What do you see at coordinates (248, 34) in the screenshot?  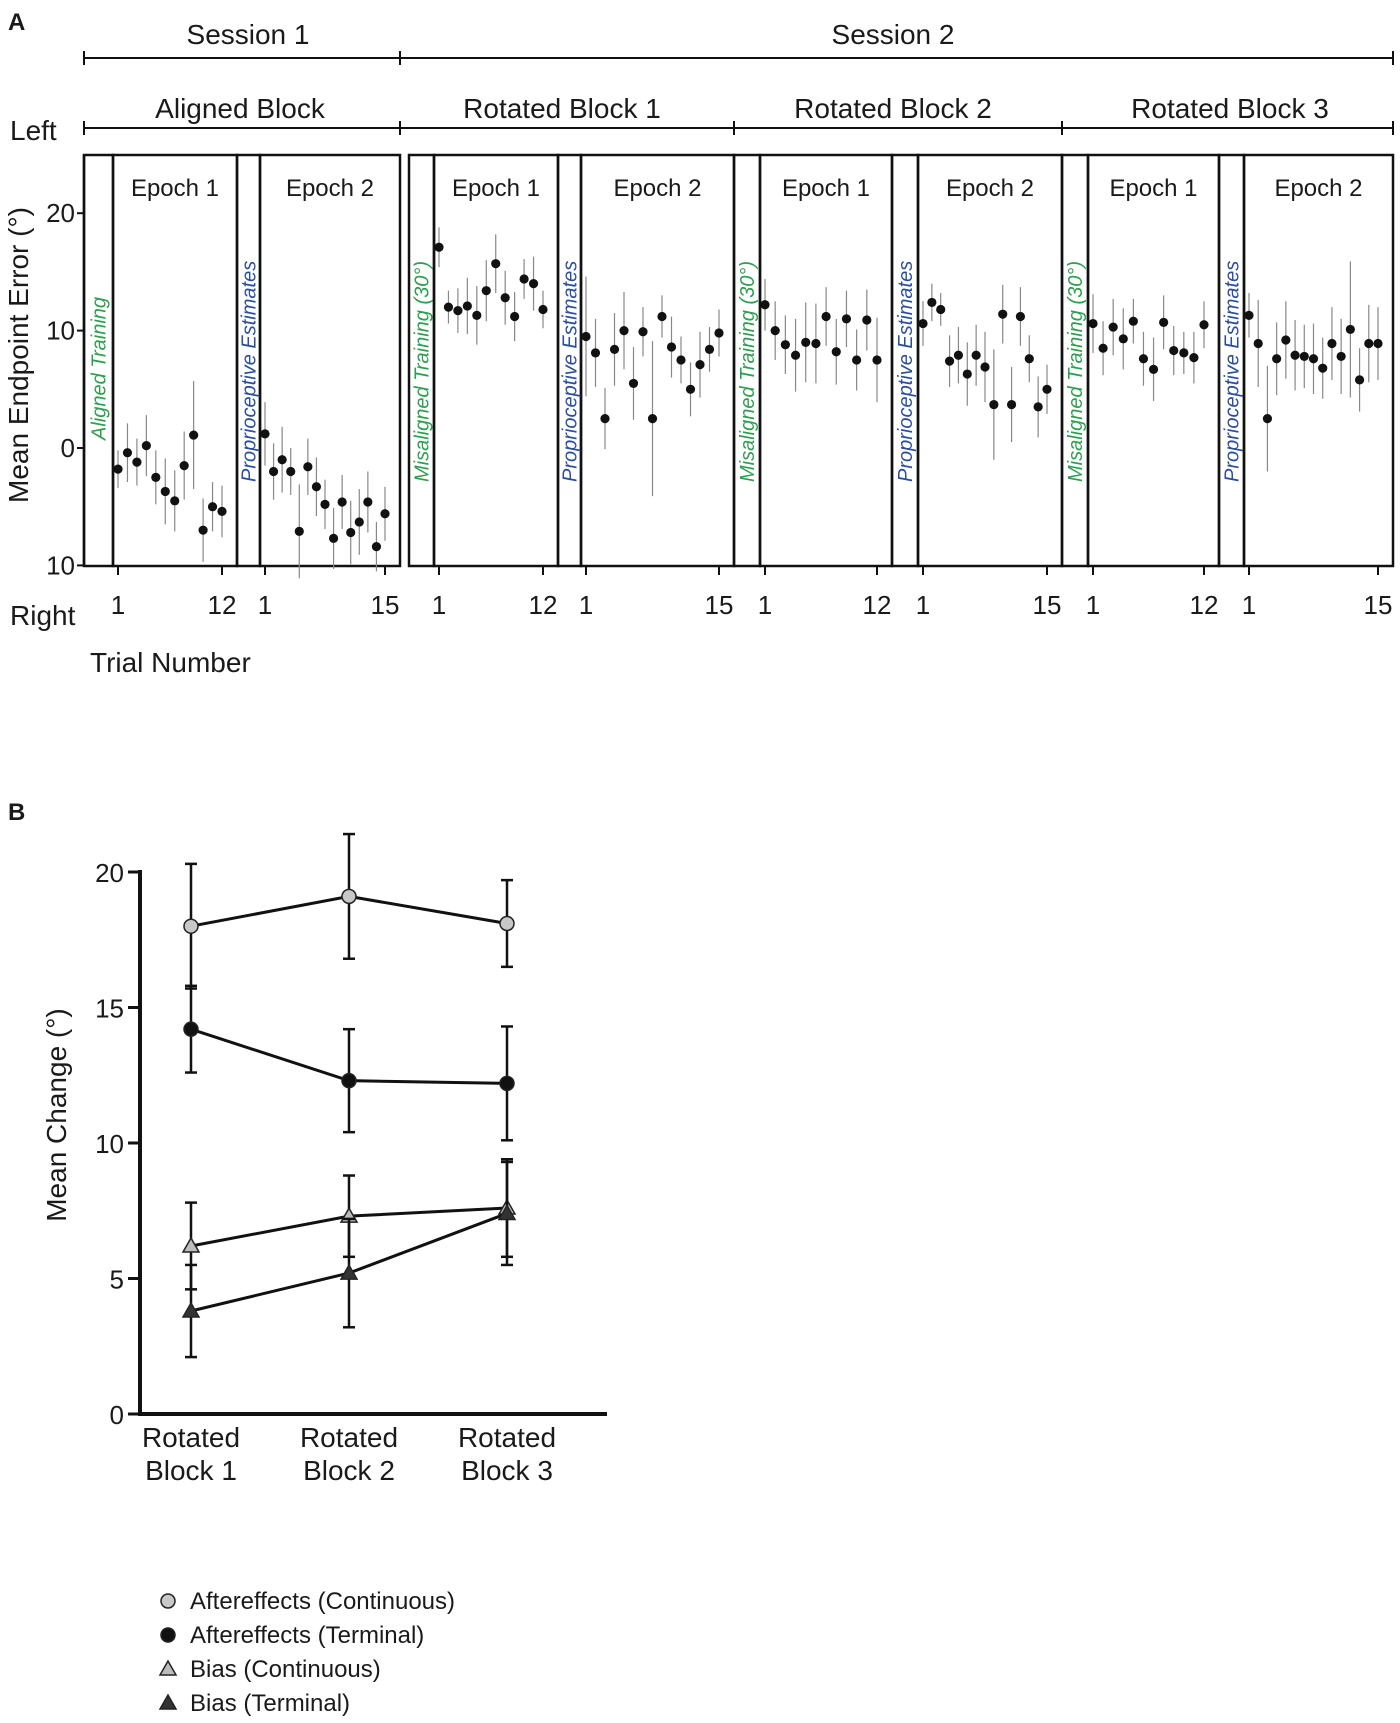 I see `session-1-label: Session 1` at bounding box center [248, 34].